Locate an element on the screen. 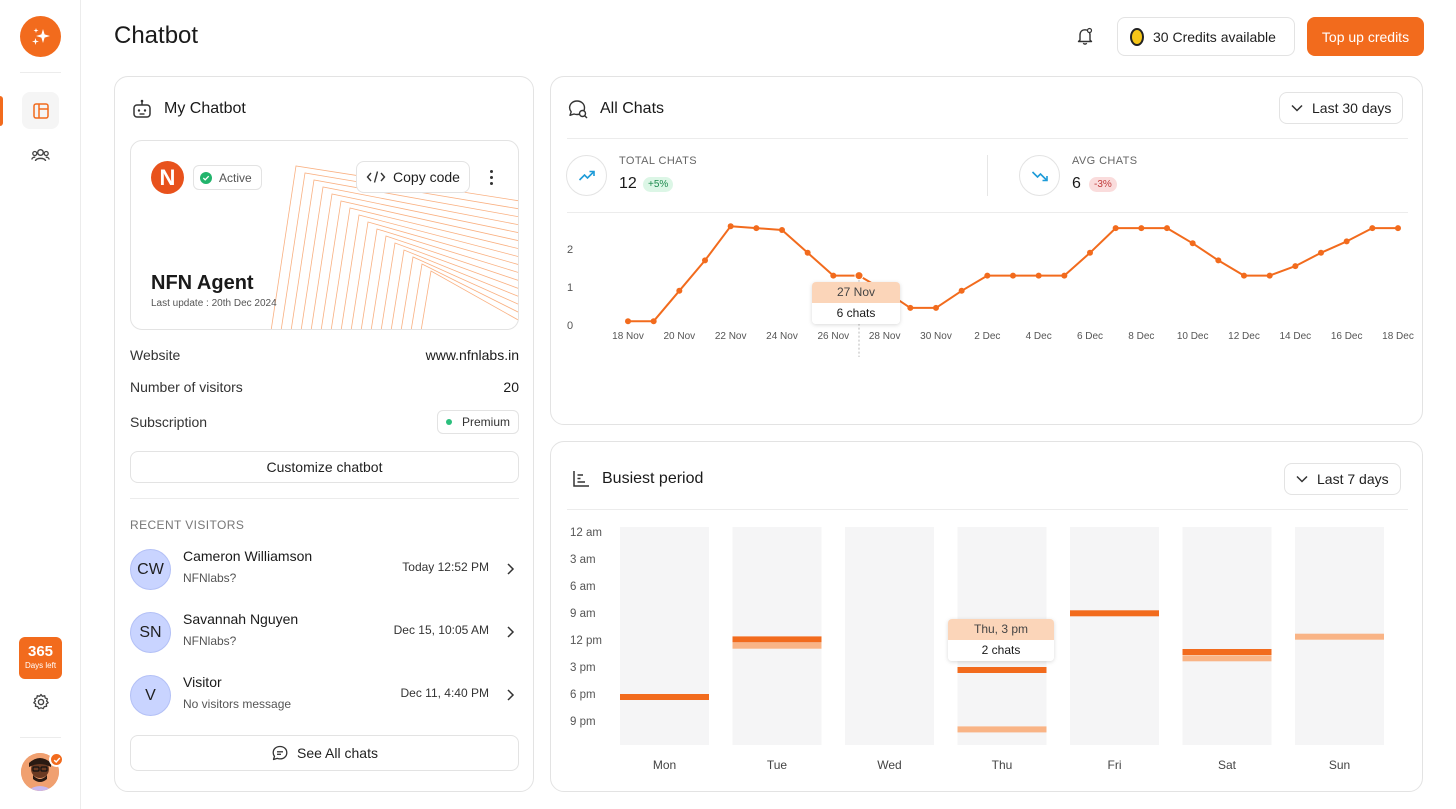 The width and height of the screenshot is (1456, 809). hour-label: 12 am is located at coordinates (586, 533).